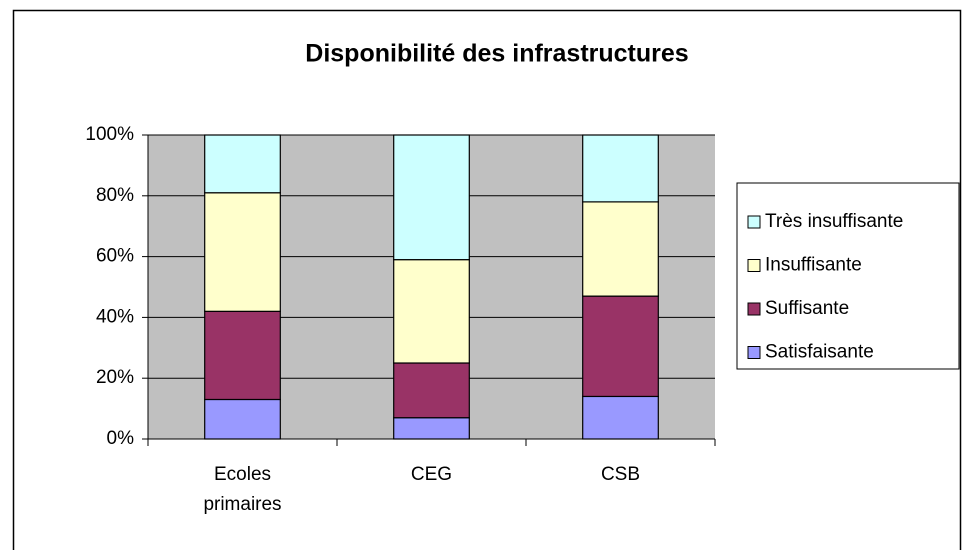 This screenshot has width=962, height=550. What do you see at coordinates (807, 308) in the screenshot?
I see `legend-label: Suffisante` at bounding box center [807, 308].